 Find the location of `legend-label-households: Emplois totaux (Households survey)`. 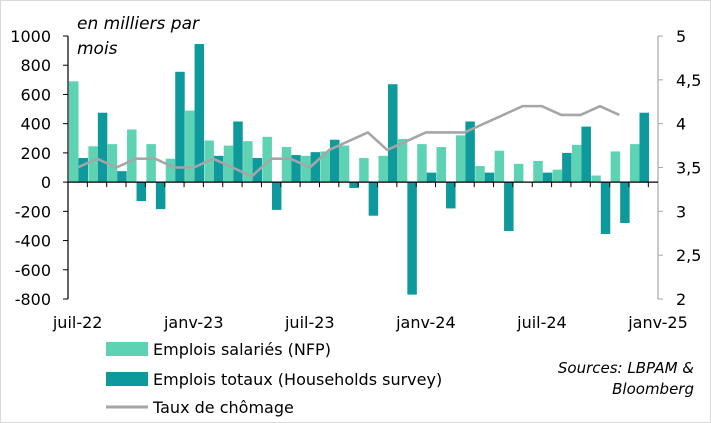

legend-label-households: Emplois totaux (Households survey) is located at coordinates (297, 379).